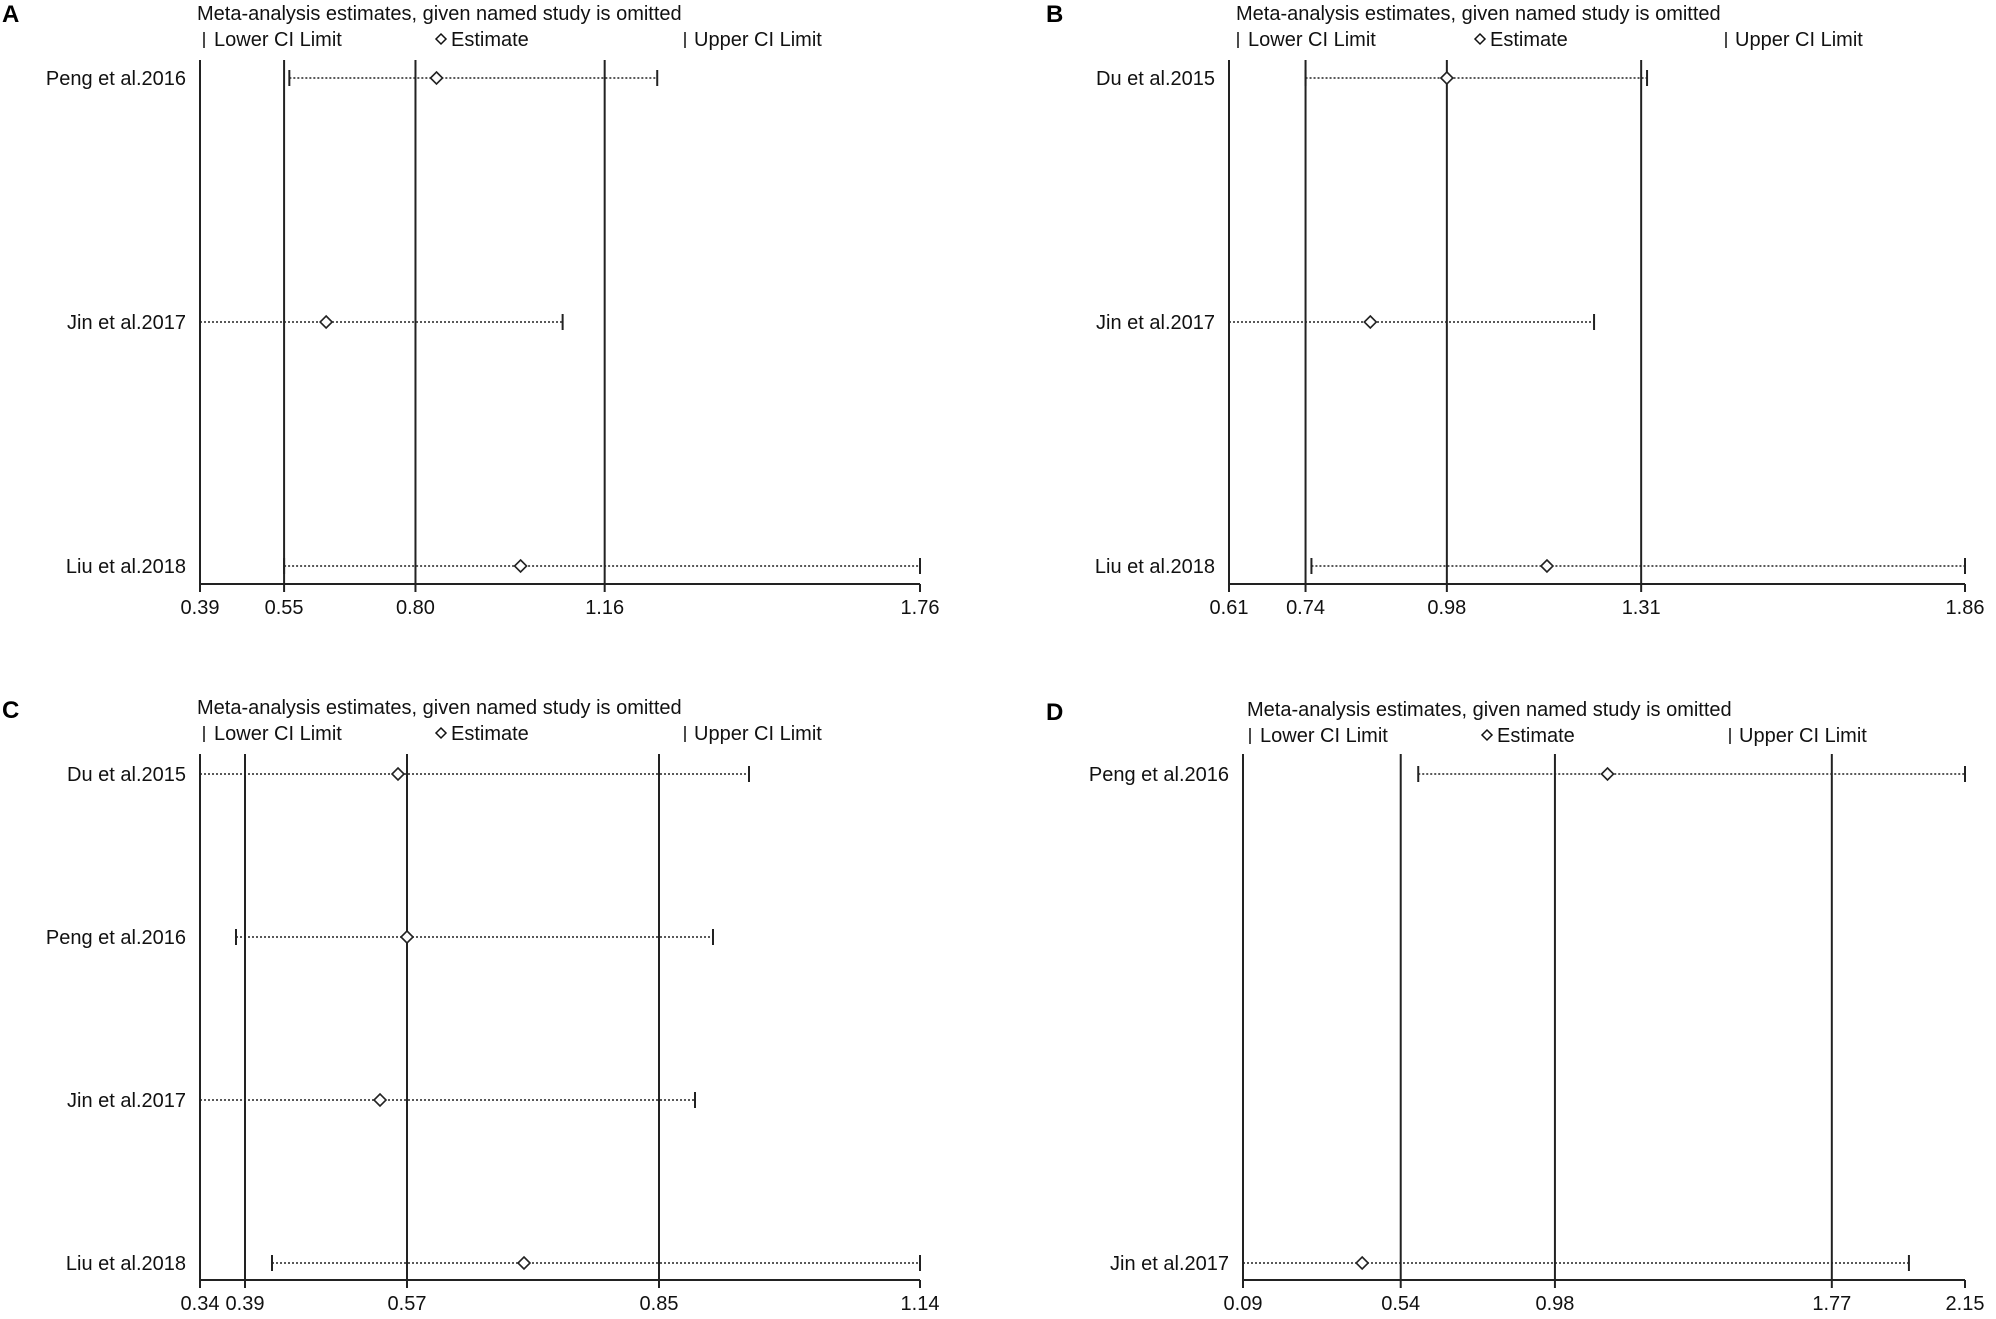 This screenshot has width=1996, height=1319. Describe the element at coordinates (1229, 608) in the screenshot. I see `x-tick-label: 0.61` at that location.